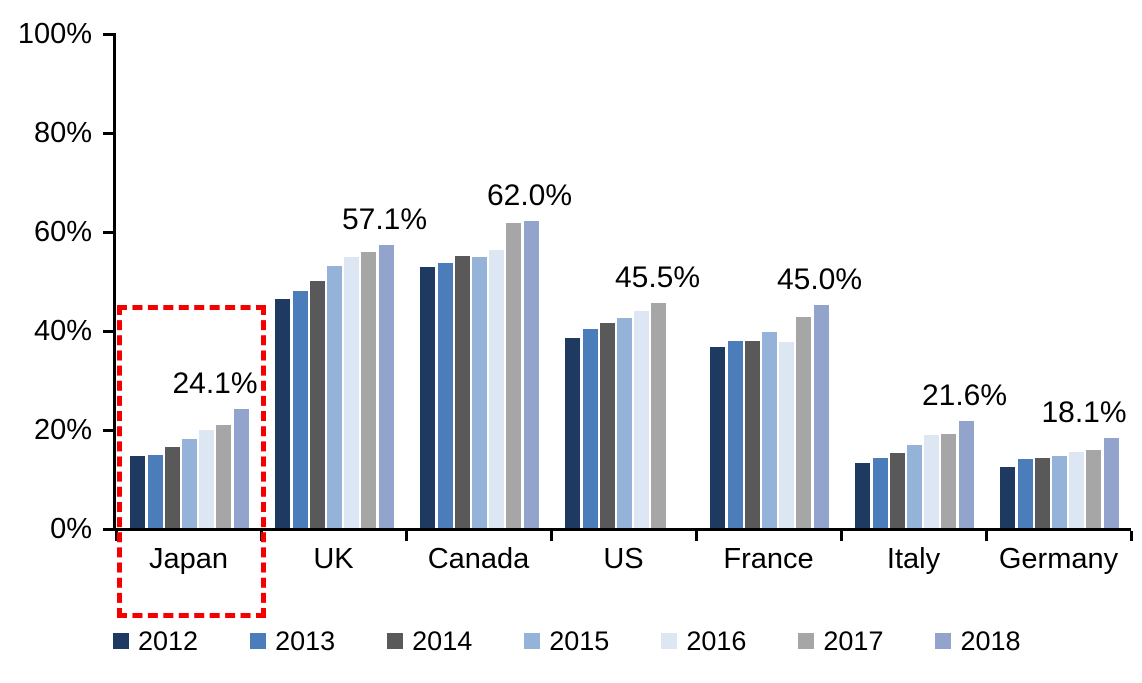 The image size is (1142, 683). Describe the element at coordinates (215, 383) in the screenshot. I see `data-label-japan: 24.1%` at that location.